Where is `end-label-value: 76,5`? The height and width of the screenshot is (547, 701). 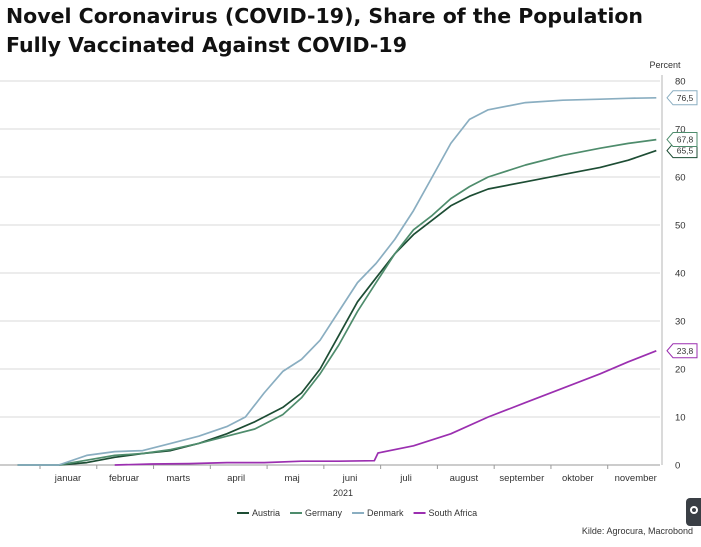
end-label-value: 76,5 is located at coordinates (685, 98).